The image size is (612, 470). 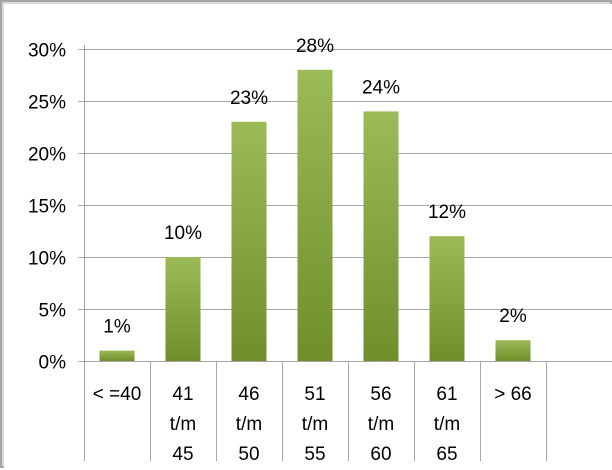 I want to click on data-label: 1%, so click(x=117, y=327).